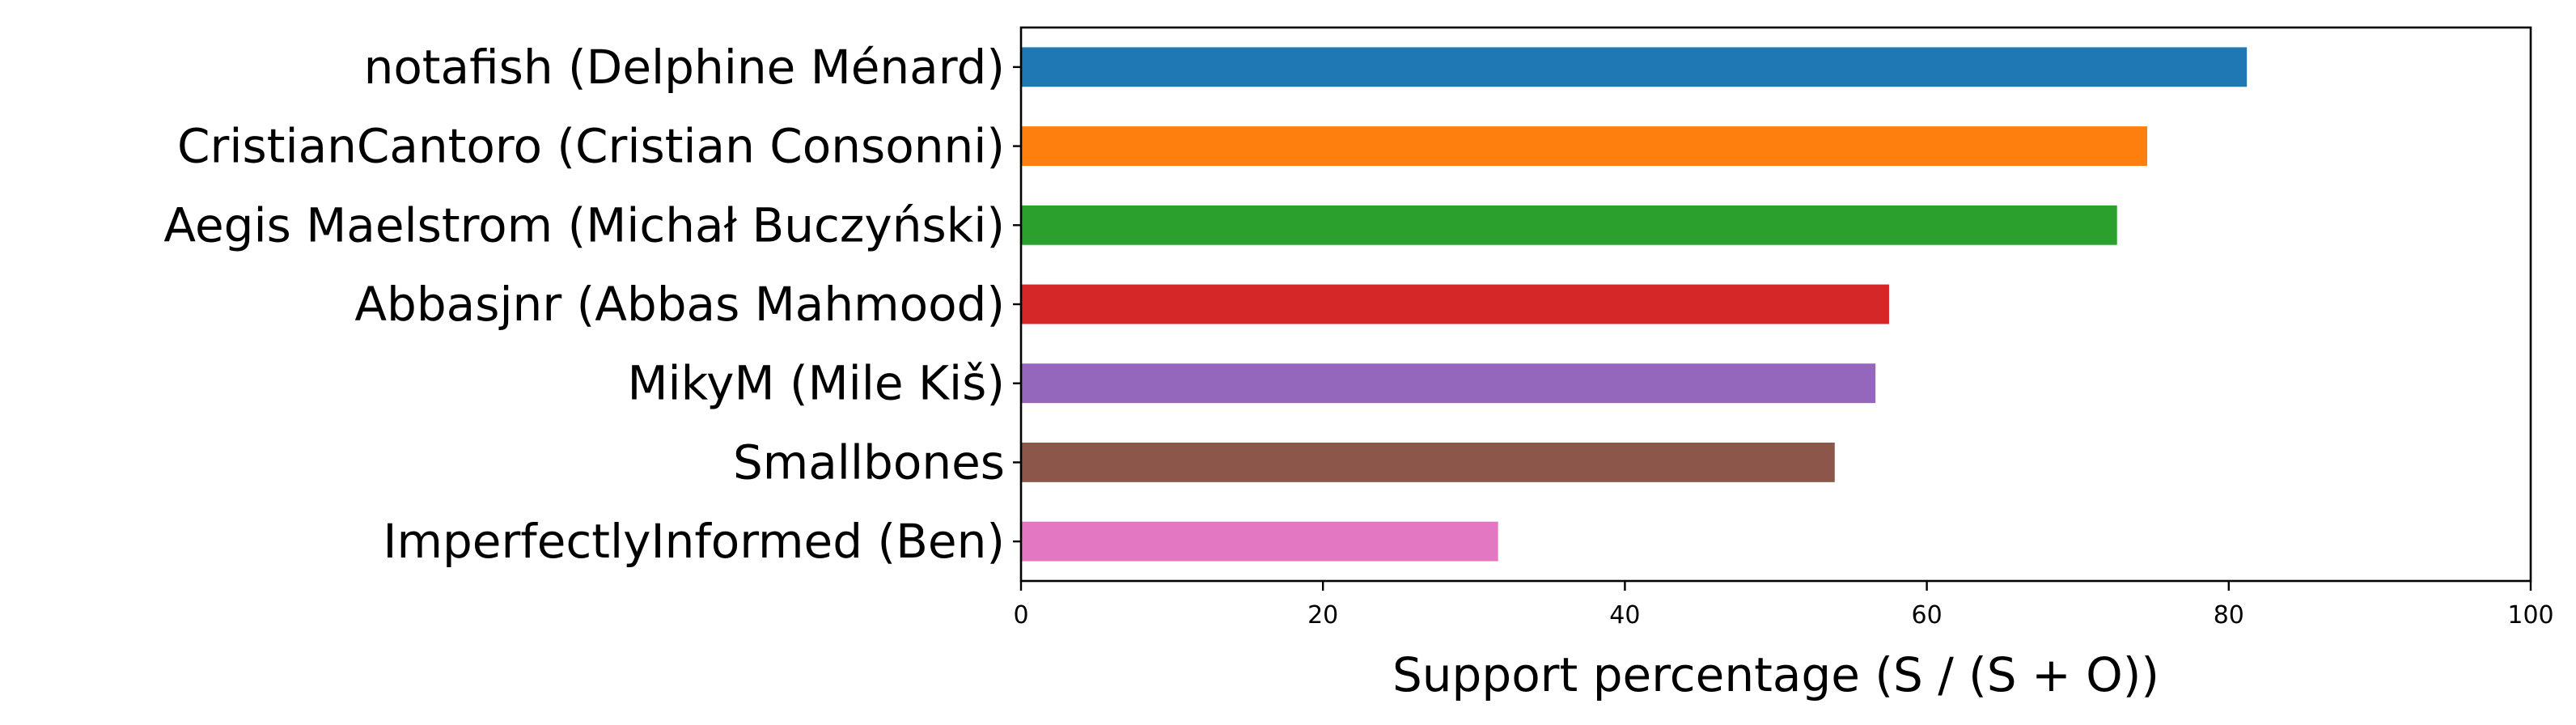  I want to click on category-label-5: Smallbones, so click(869, 462).